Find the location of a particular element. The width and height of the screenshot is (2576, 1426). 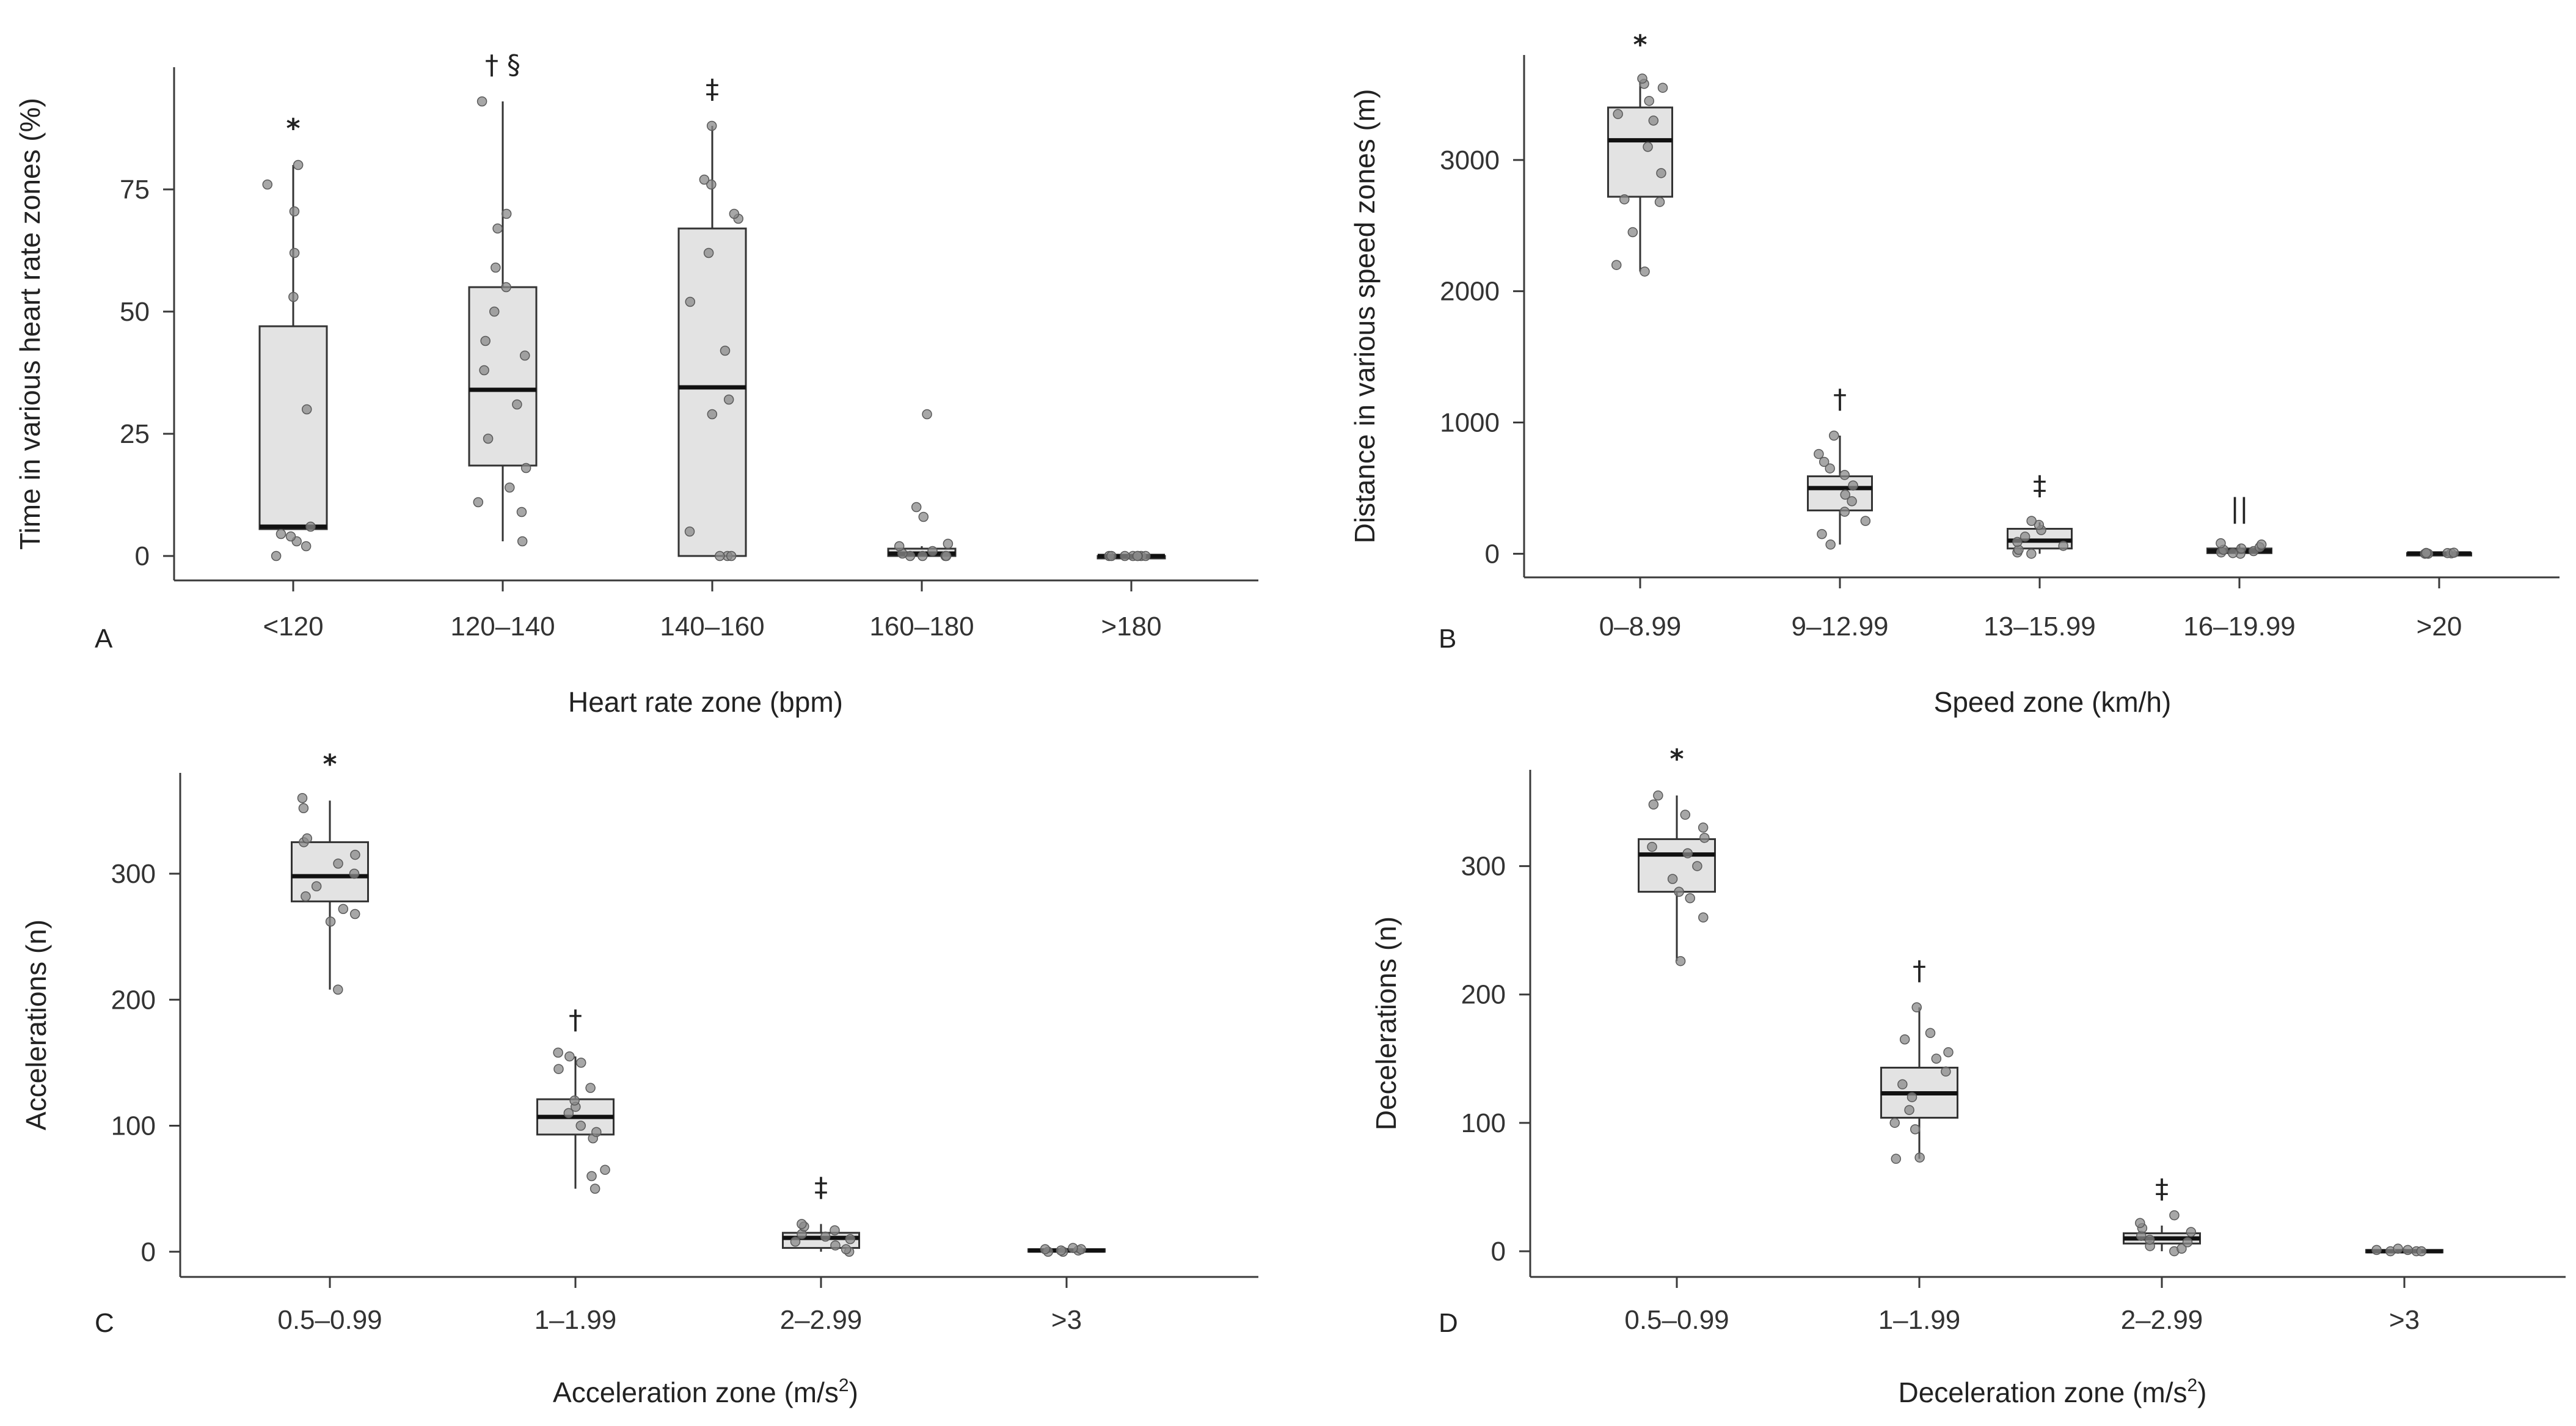

x-tick-label: 160–180 is located at coordinates (921, 627).